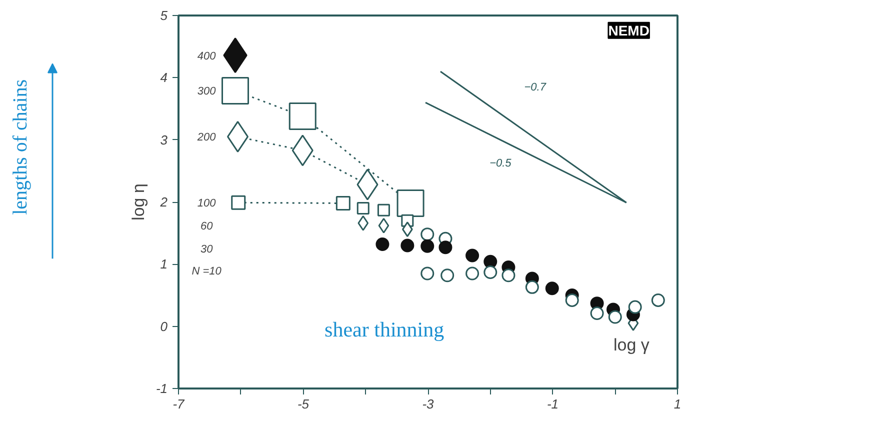 The width and height of the screenshot is (884, 425). I want to click on y-tick-label: 5, so click(164, 15).